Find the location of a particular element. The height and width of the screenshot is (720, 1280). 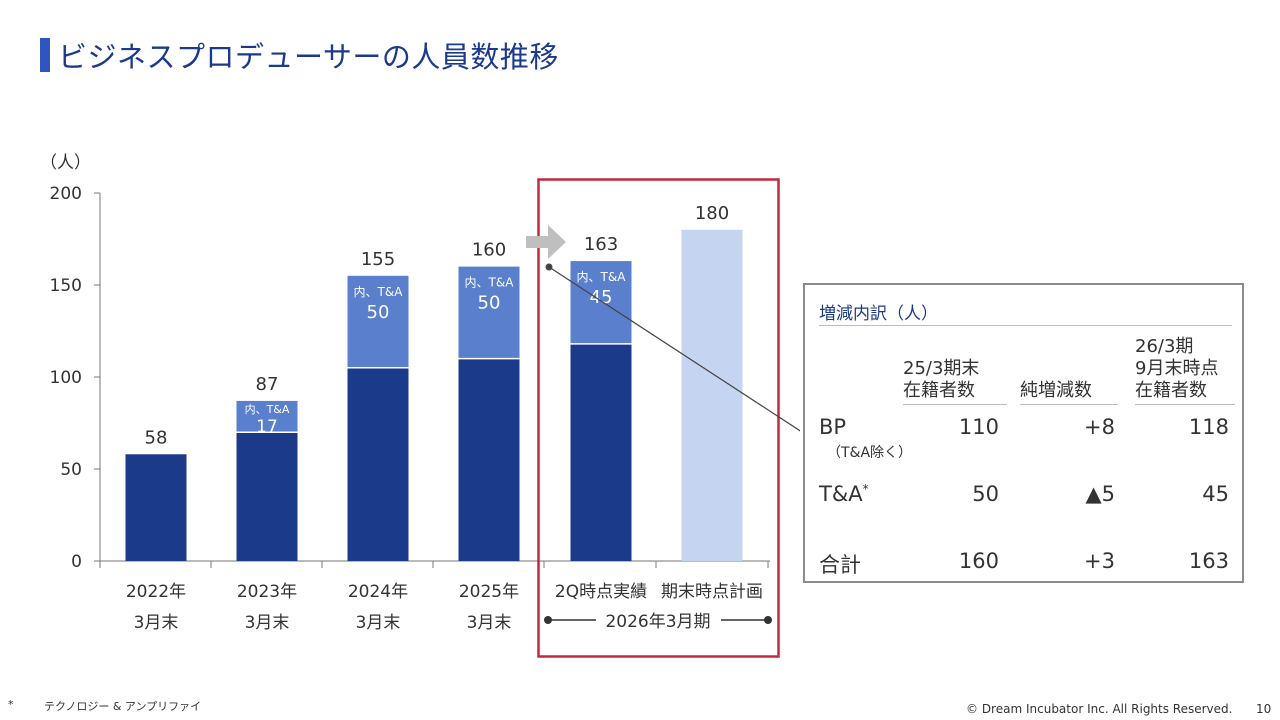

row-bp-change: +8 is located at coordinates (1099, 427).